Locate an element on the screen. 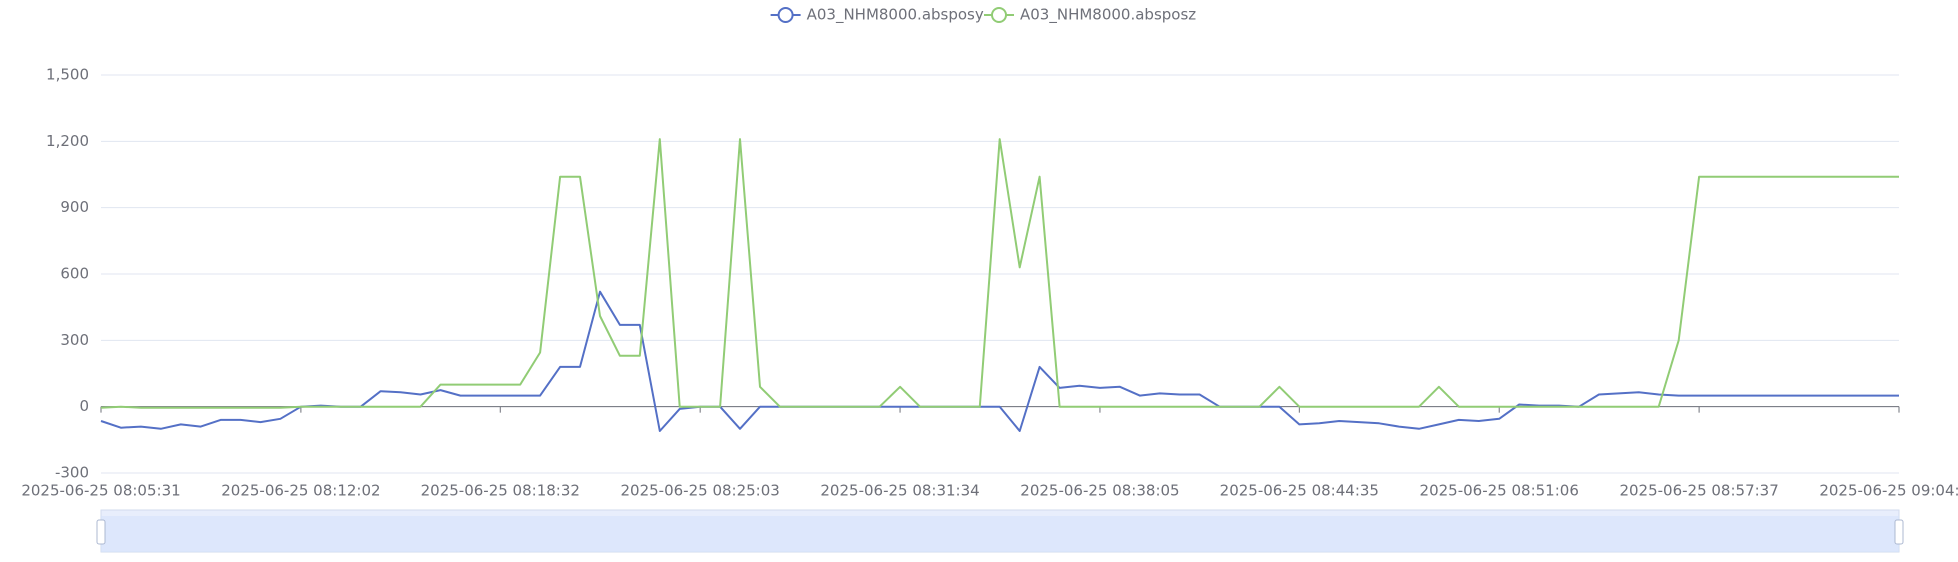 The height and width of the screenshot is (562, 1958). x-tick-label: 2025-06-25 08:05:31 is located at coordinates (100, 491).